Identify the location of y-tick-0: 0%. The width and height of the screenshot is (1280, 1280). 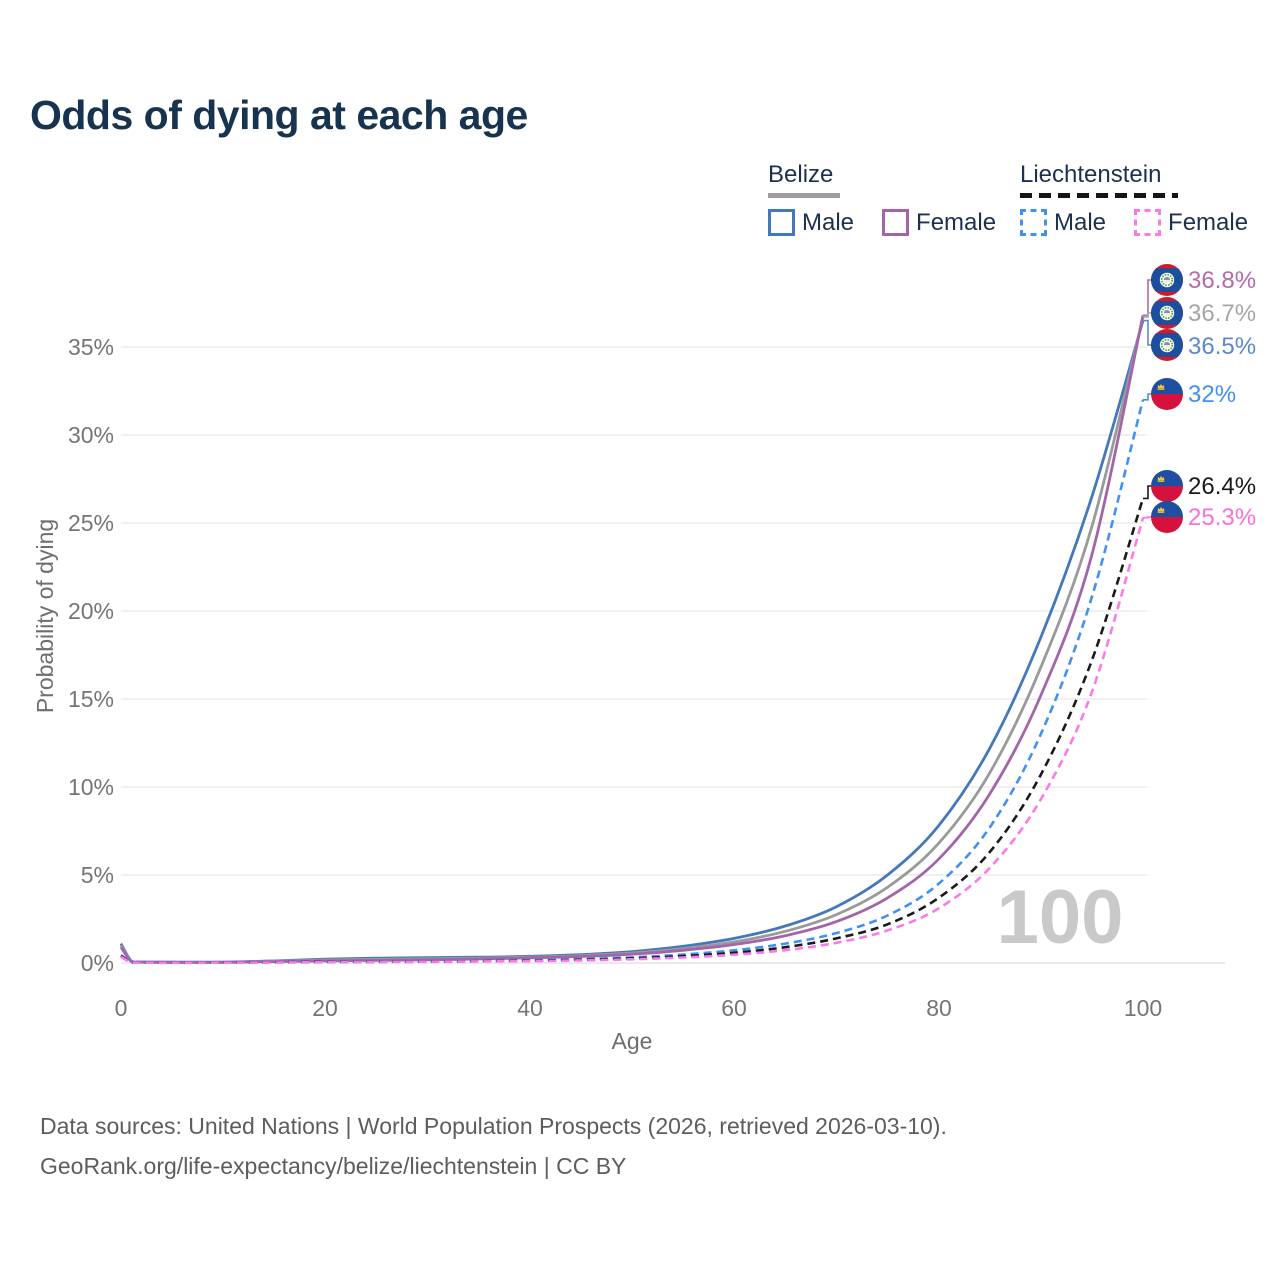
(97, 963).